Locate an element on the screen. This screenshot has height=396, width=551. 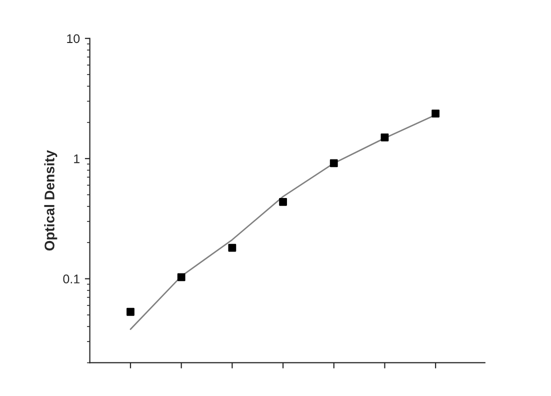
y-tick-label: 1 is located at coordinates (77, 159).